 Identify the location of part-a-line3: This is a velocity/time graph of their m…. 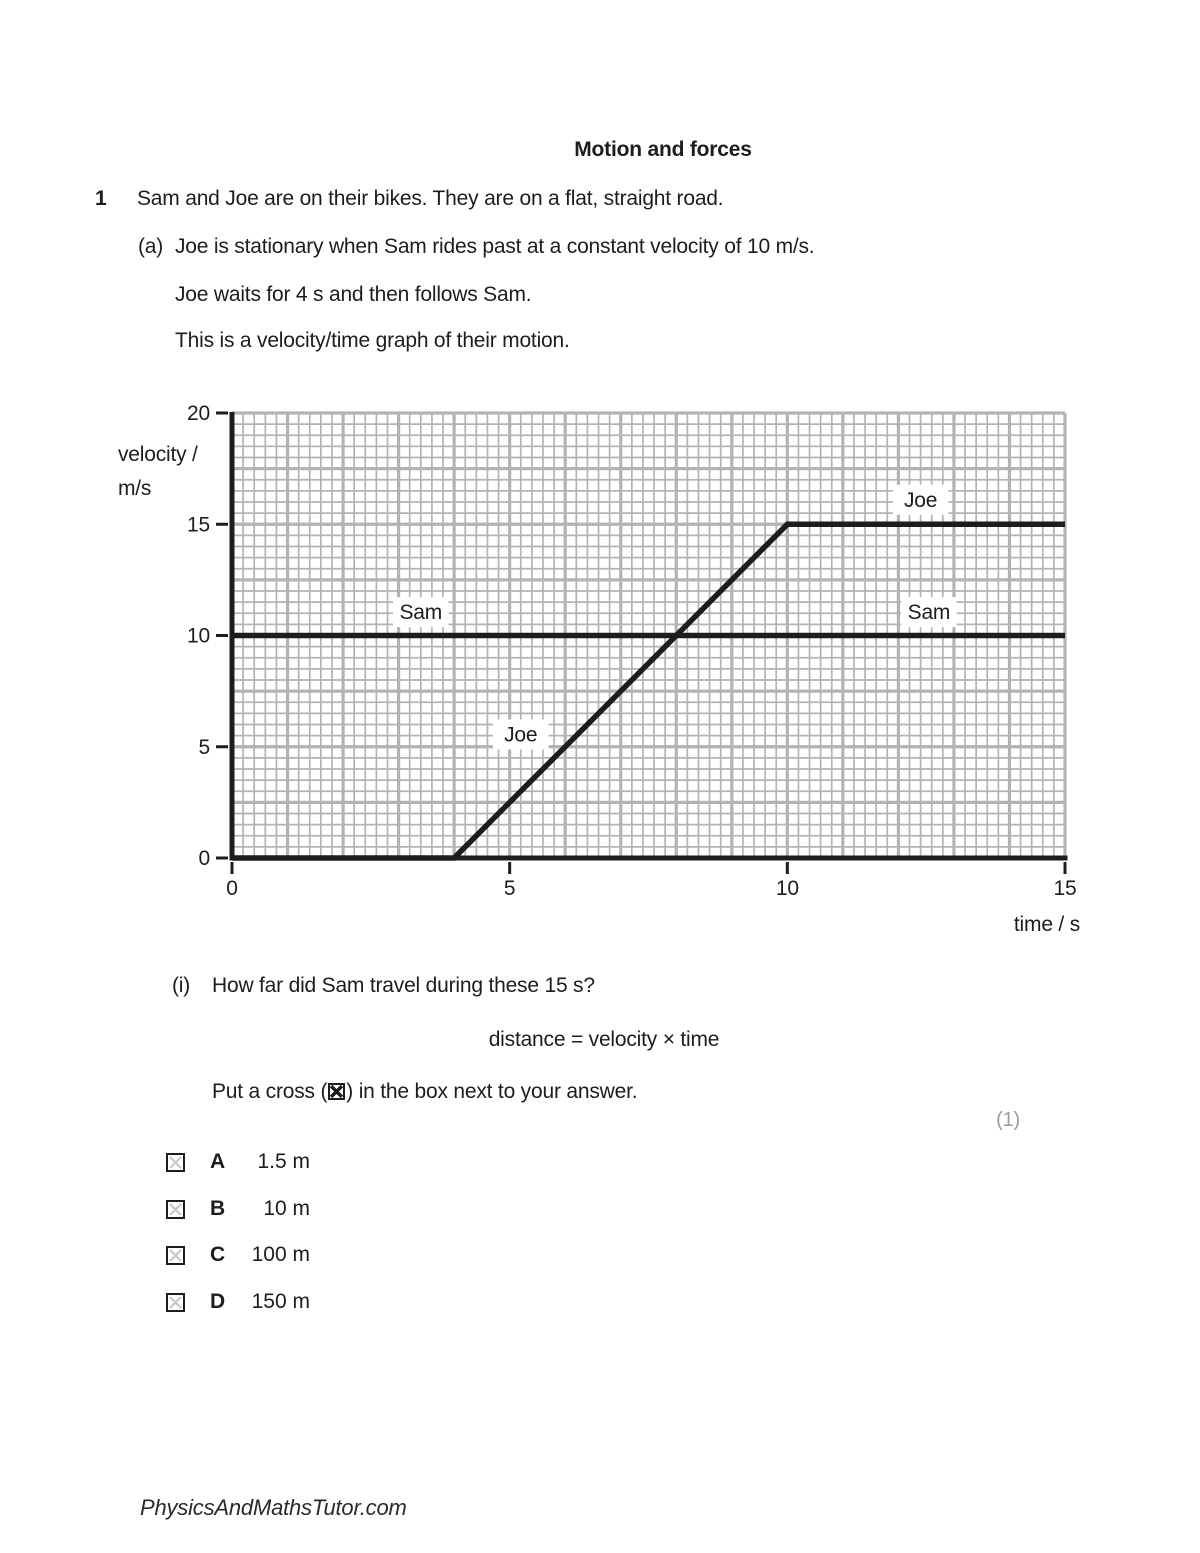
(372, 340).